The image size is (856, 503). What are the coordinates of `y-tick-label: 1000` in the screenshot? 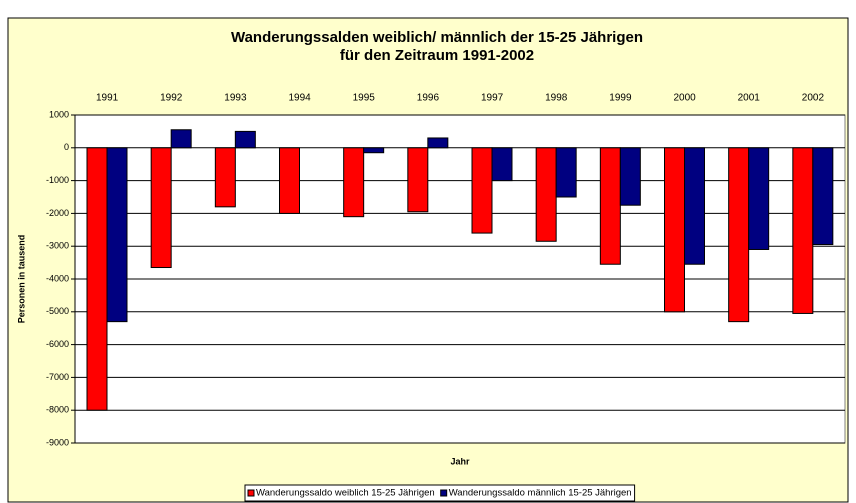 It's located at (59, 114).